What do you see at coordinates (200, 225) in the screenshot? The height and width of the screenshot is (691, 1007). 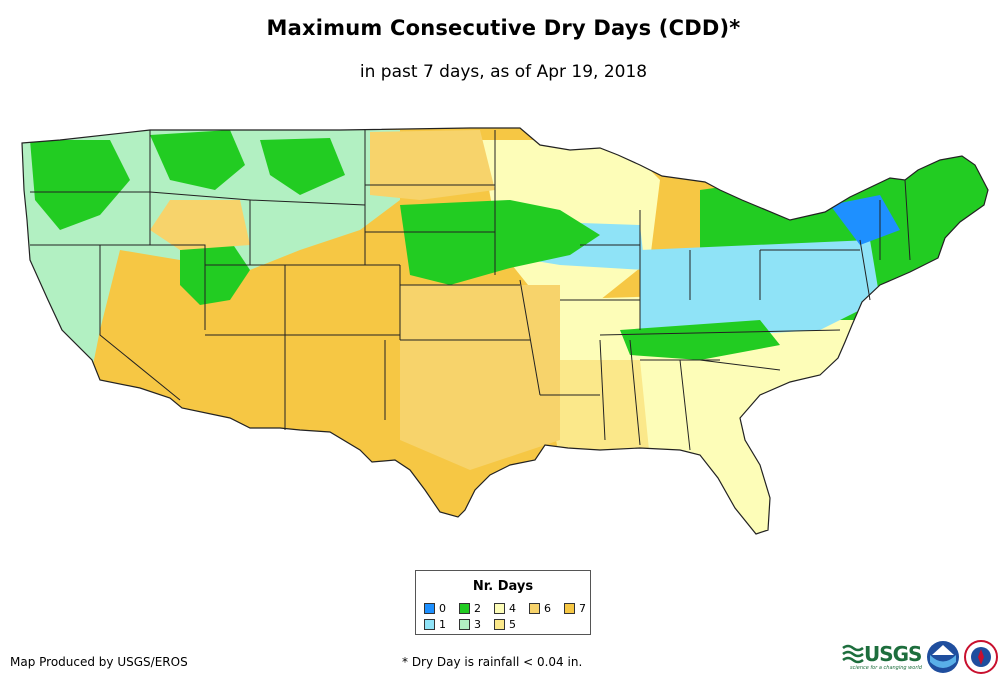 I see `idaho-south-region` at bounding box center [200, 225].